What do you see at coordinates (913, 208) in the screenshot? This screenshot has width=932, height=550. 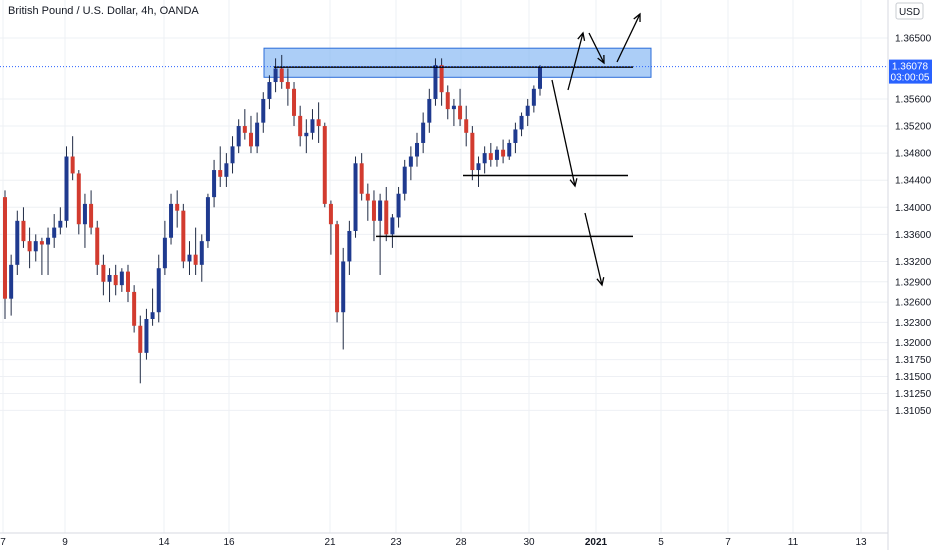 I see `price-tick-label: 1.34000` at bounding box center [913, 208].